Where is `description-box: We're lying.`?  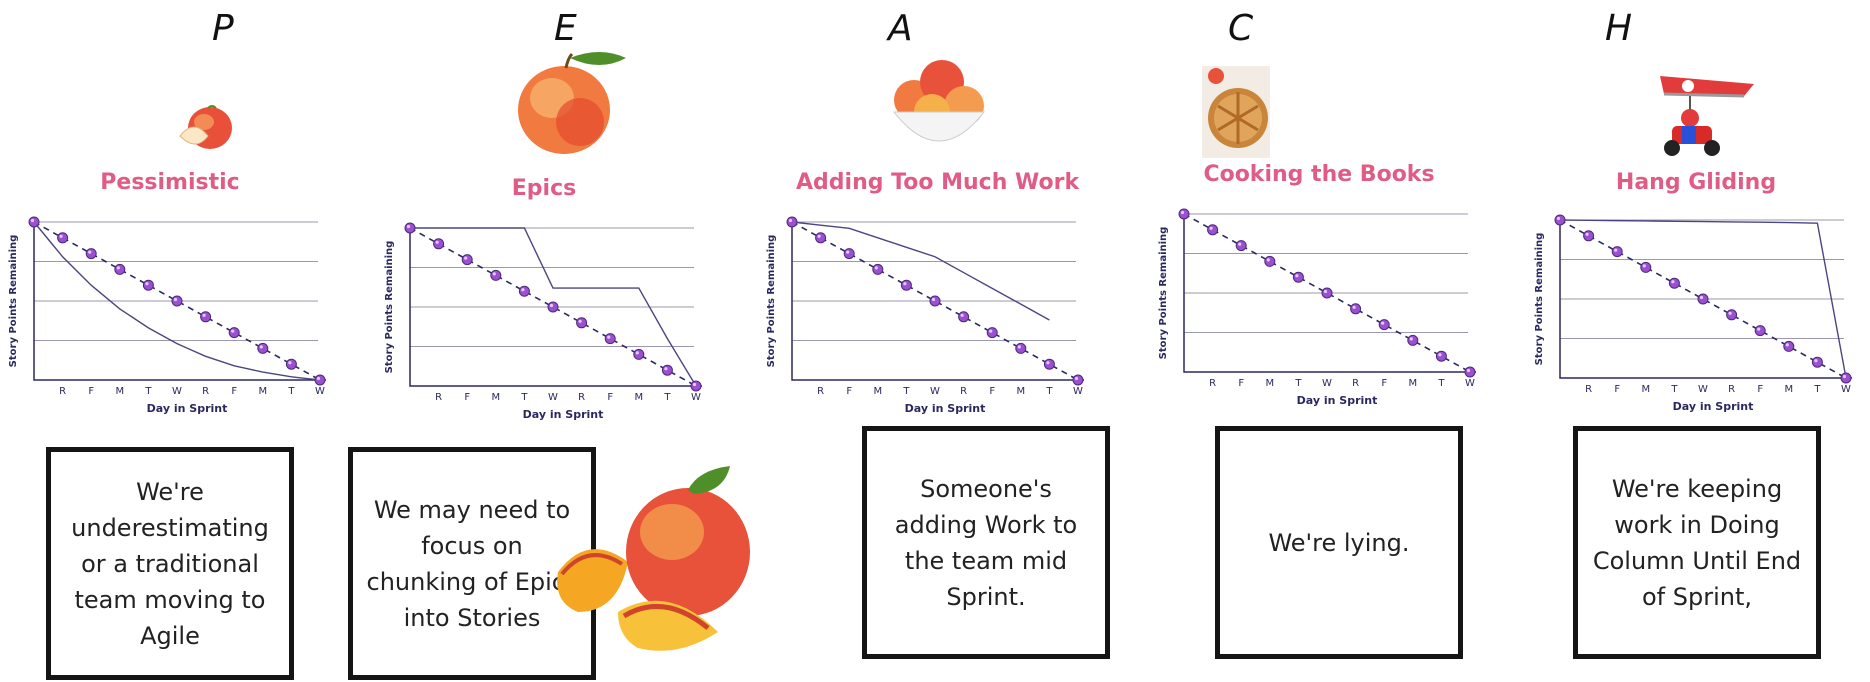
description-box: We're lying. is located at coordinates (1339, 542).